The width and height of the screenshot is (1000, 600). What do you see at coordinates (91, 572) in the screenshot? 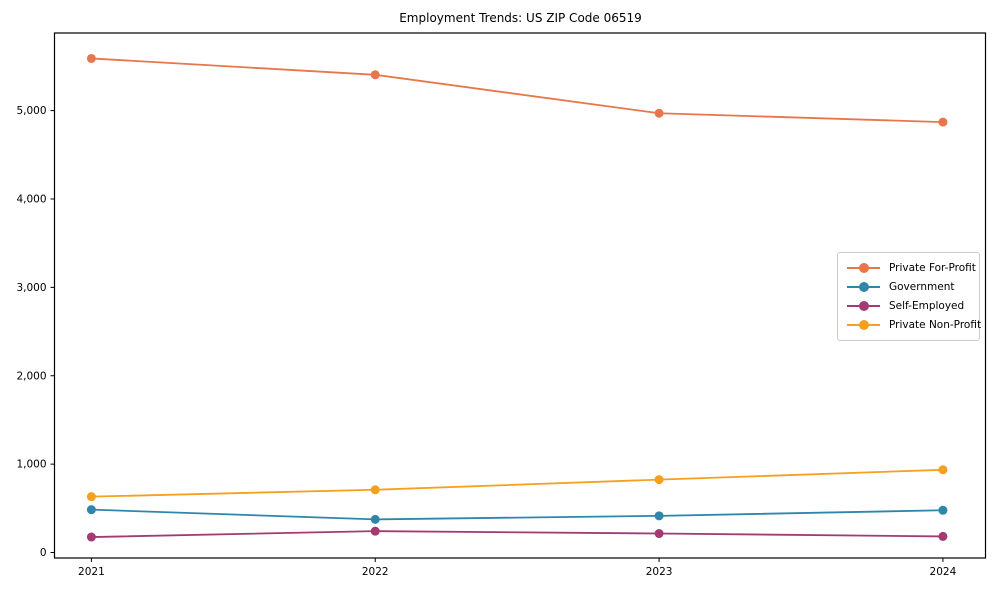
I see `x-axis-tick-label: 2021` at bounding box center [91, 572].